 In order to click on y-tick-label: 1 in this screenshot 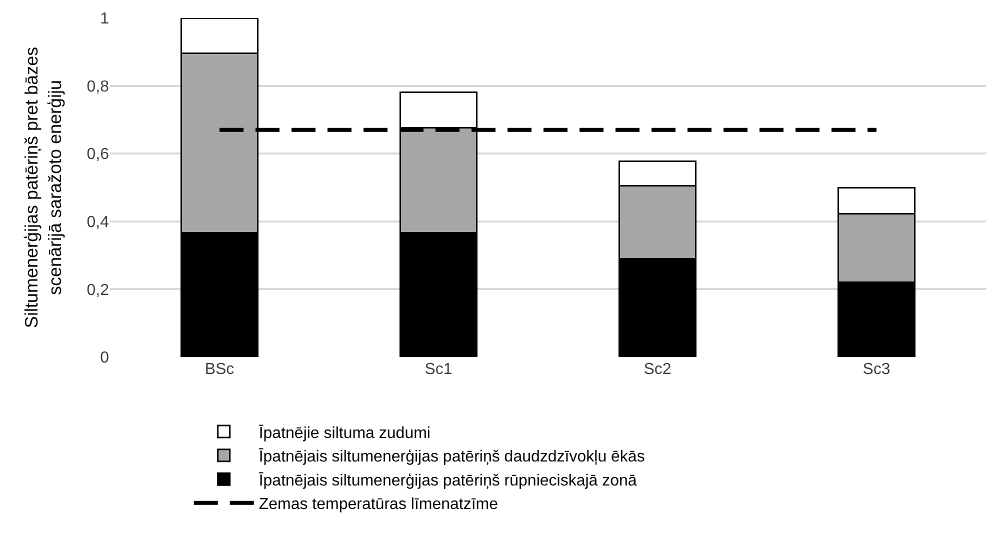, I will do `click(105, 19)`.